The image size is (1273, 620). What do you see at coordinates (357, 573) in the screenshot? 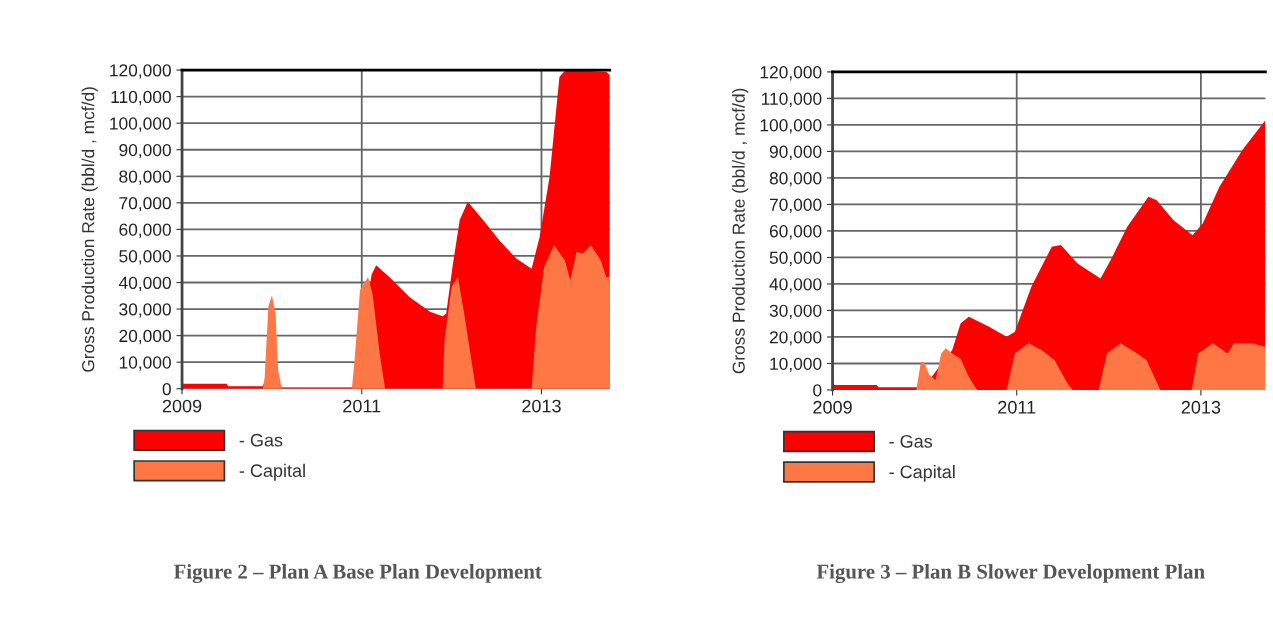
I see `caption: Figure 2 – Plan A Base Plan Development` at bounding box center [357, 573].